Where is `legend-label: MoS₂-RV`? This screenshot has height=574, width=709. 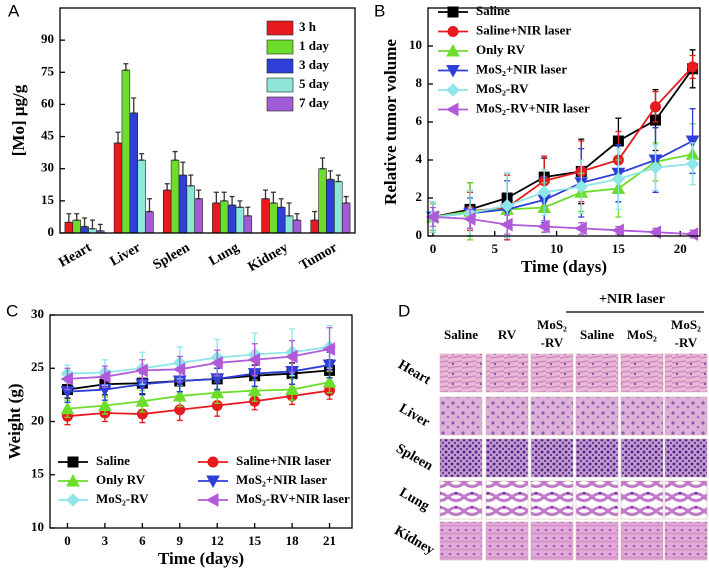
legend-label: MoS₂-RV is located at coordinates (122, 498).